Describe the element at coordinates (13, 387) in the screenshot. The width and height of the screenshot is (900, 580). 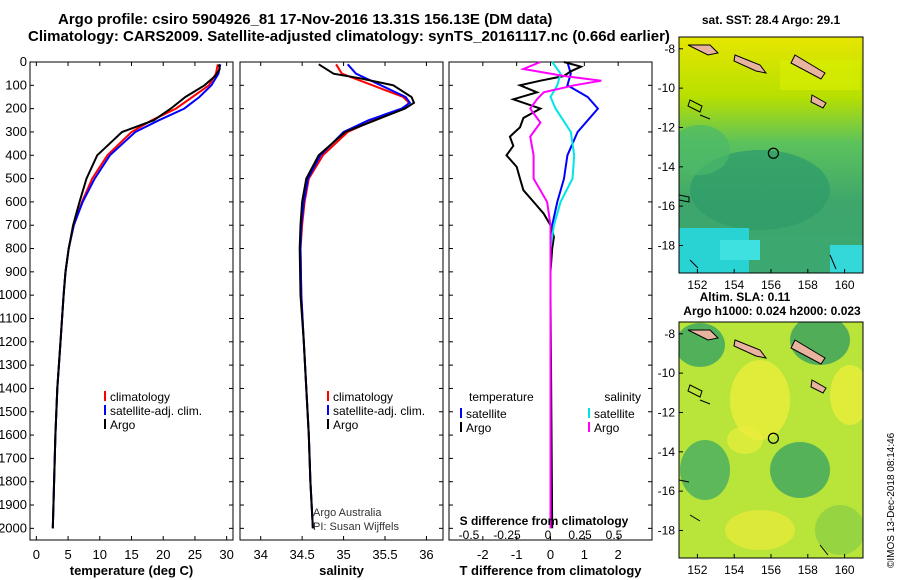
I see `y-tick-label: 1400` at that location.